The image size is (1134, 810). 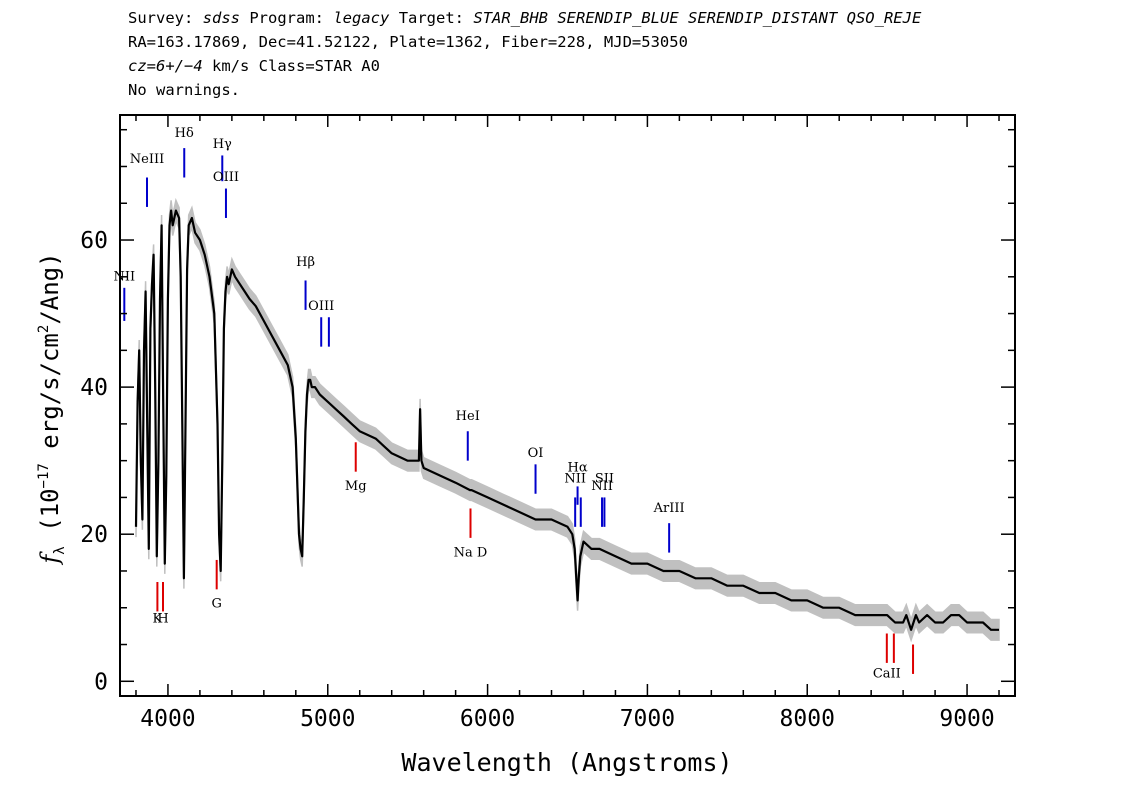 I want to click on x-tick-label: 8000, so click(x=807, y=719).